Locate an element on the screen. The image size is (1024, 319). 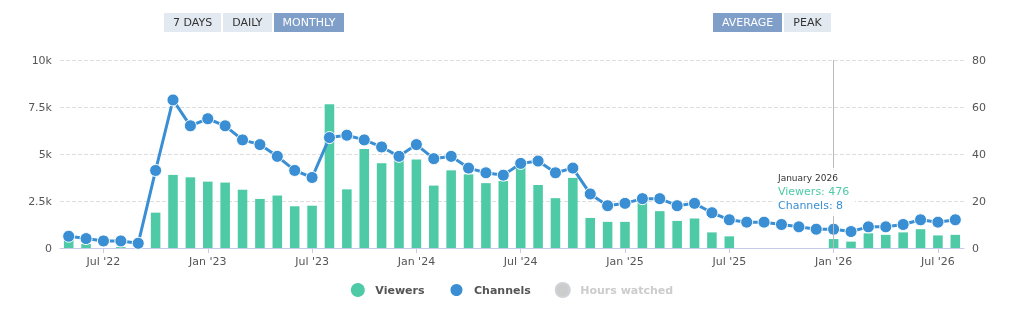
legend-label: Viewers is located at coordinates (400, 290).